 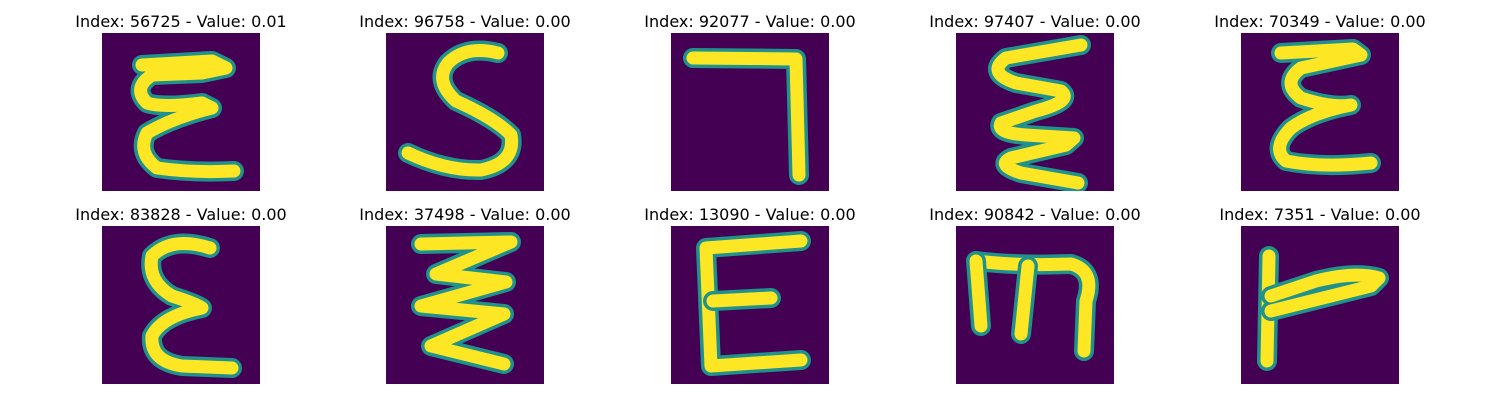 I want to click on panel-title: Index: 97407 - Value: 0.00, so click(x=1035, y=21).